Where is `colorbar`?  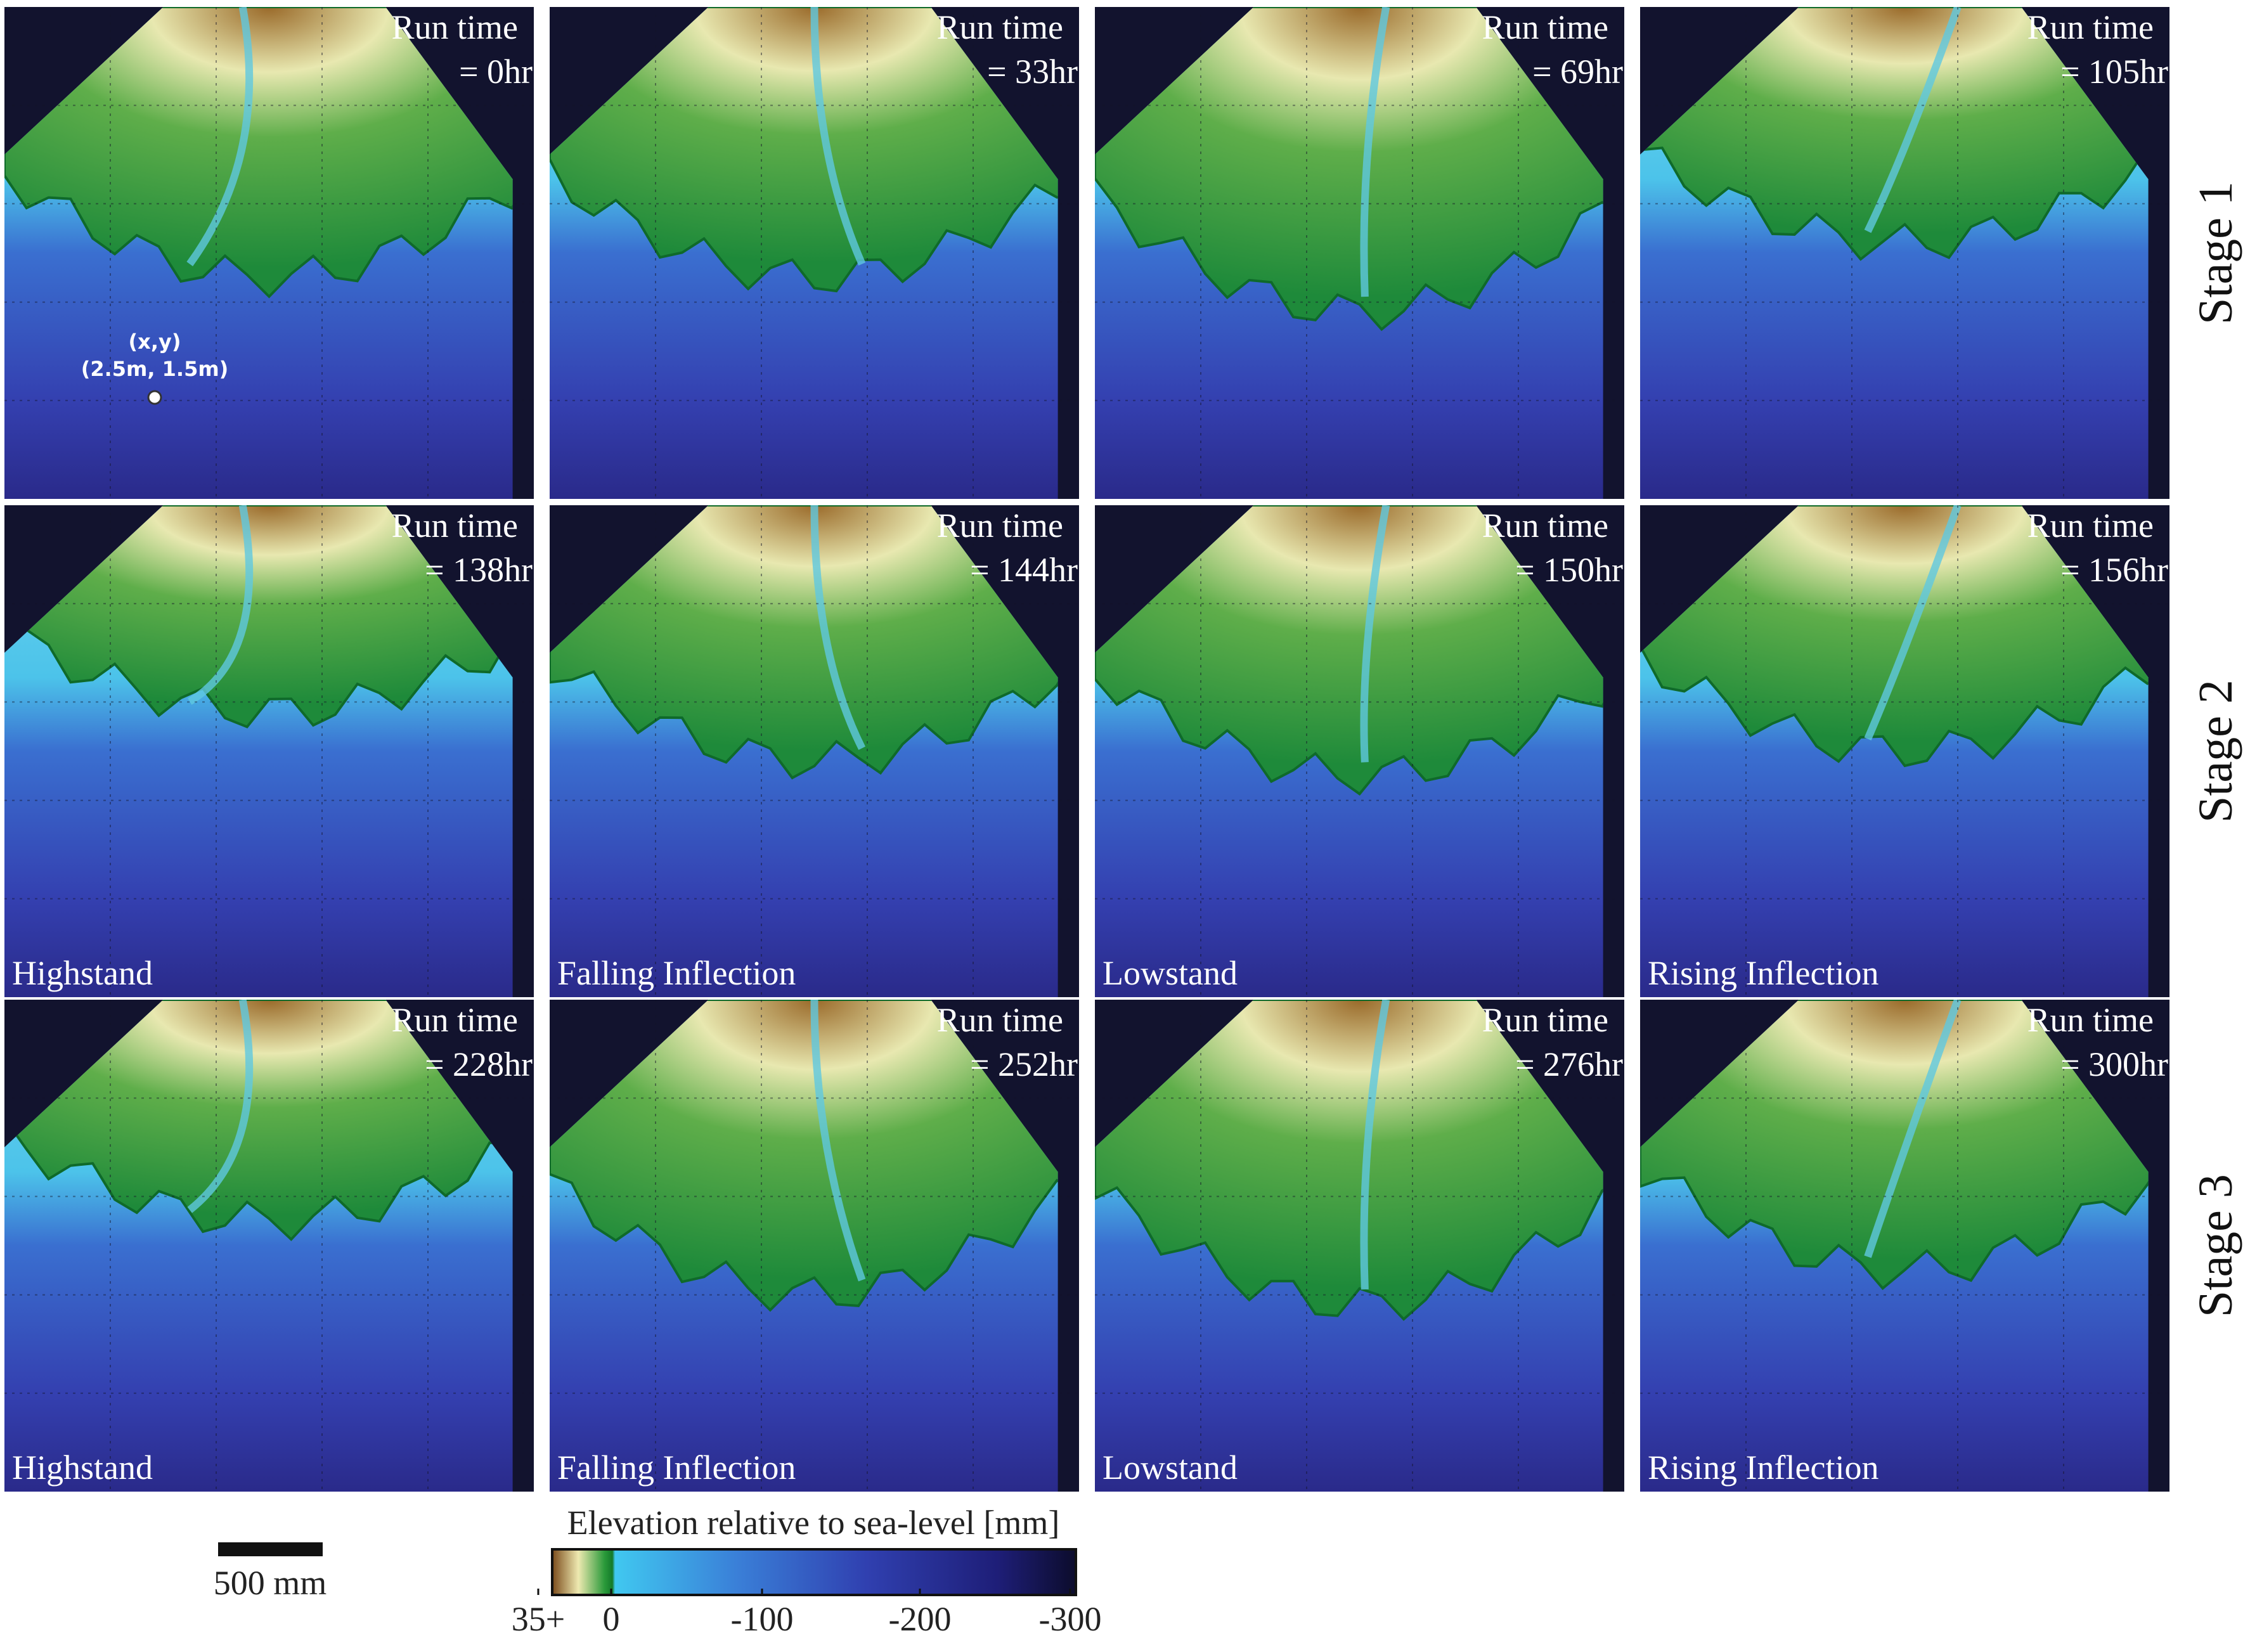
colorbar is located at coordinates (814, 1572).